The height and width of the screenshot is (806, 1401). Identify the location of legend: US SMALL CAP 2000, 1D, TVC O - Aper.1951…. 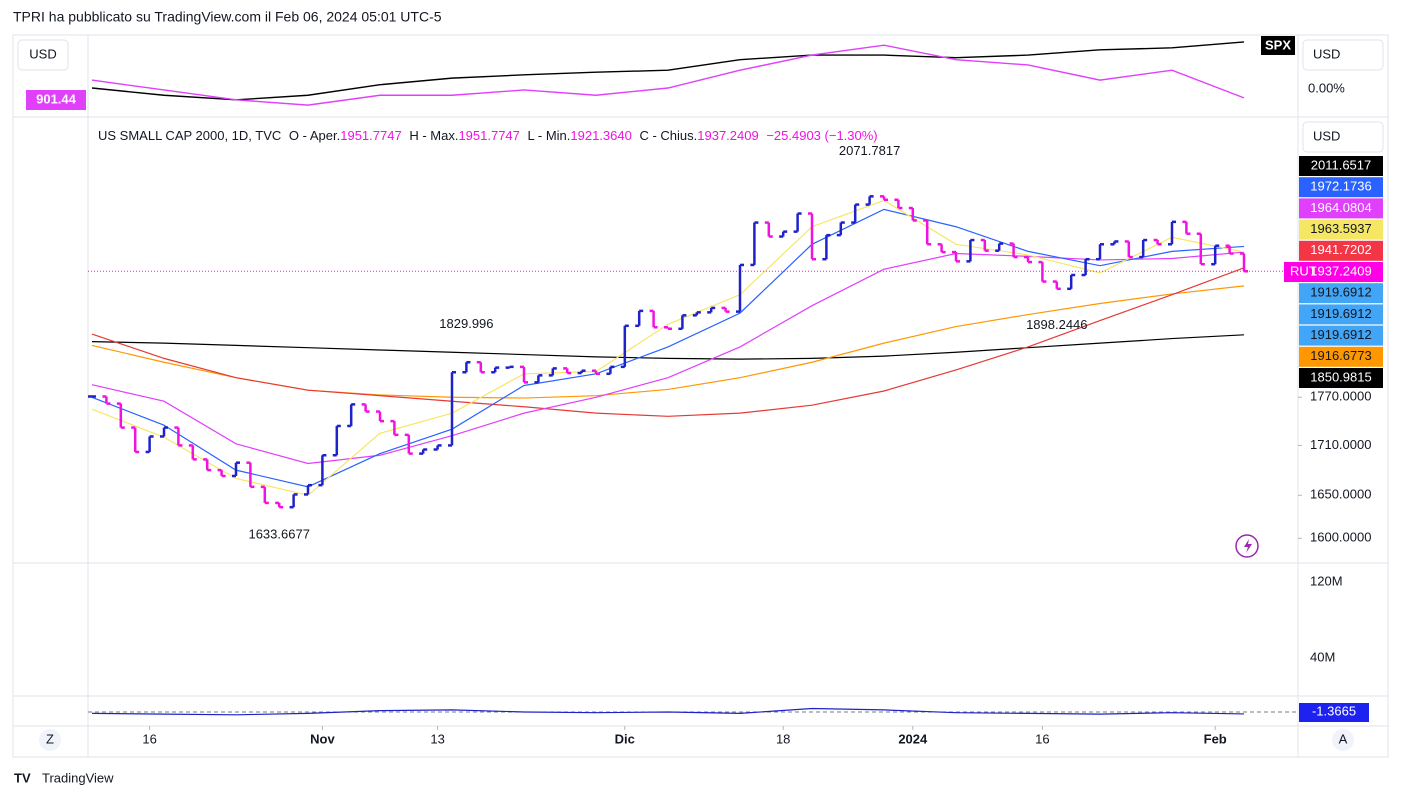
(488, 135).